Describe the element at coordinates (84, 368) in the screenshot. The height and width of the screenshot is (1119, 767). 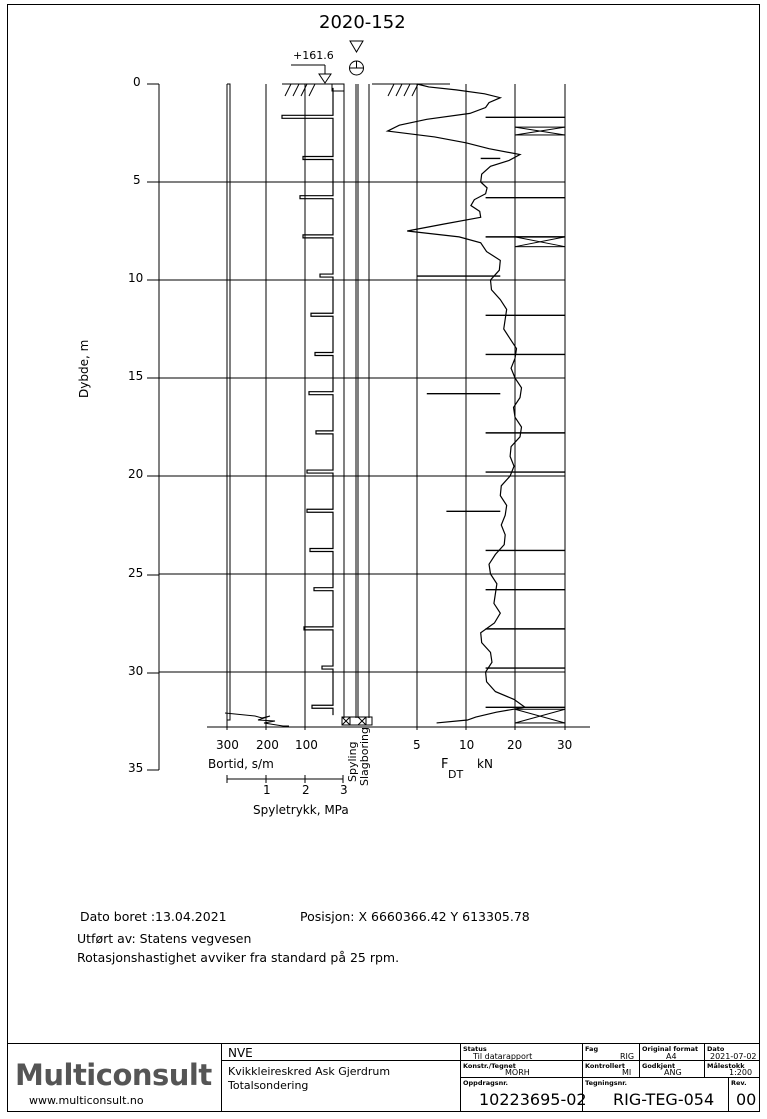
I see `depth-axis-label: Dybde, m` at that location.